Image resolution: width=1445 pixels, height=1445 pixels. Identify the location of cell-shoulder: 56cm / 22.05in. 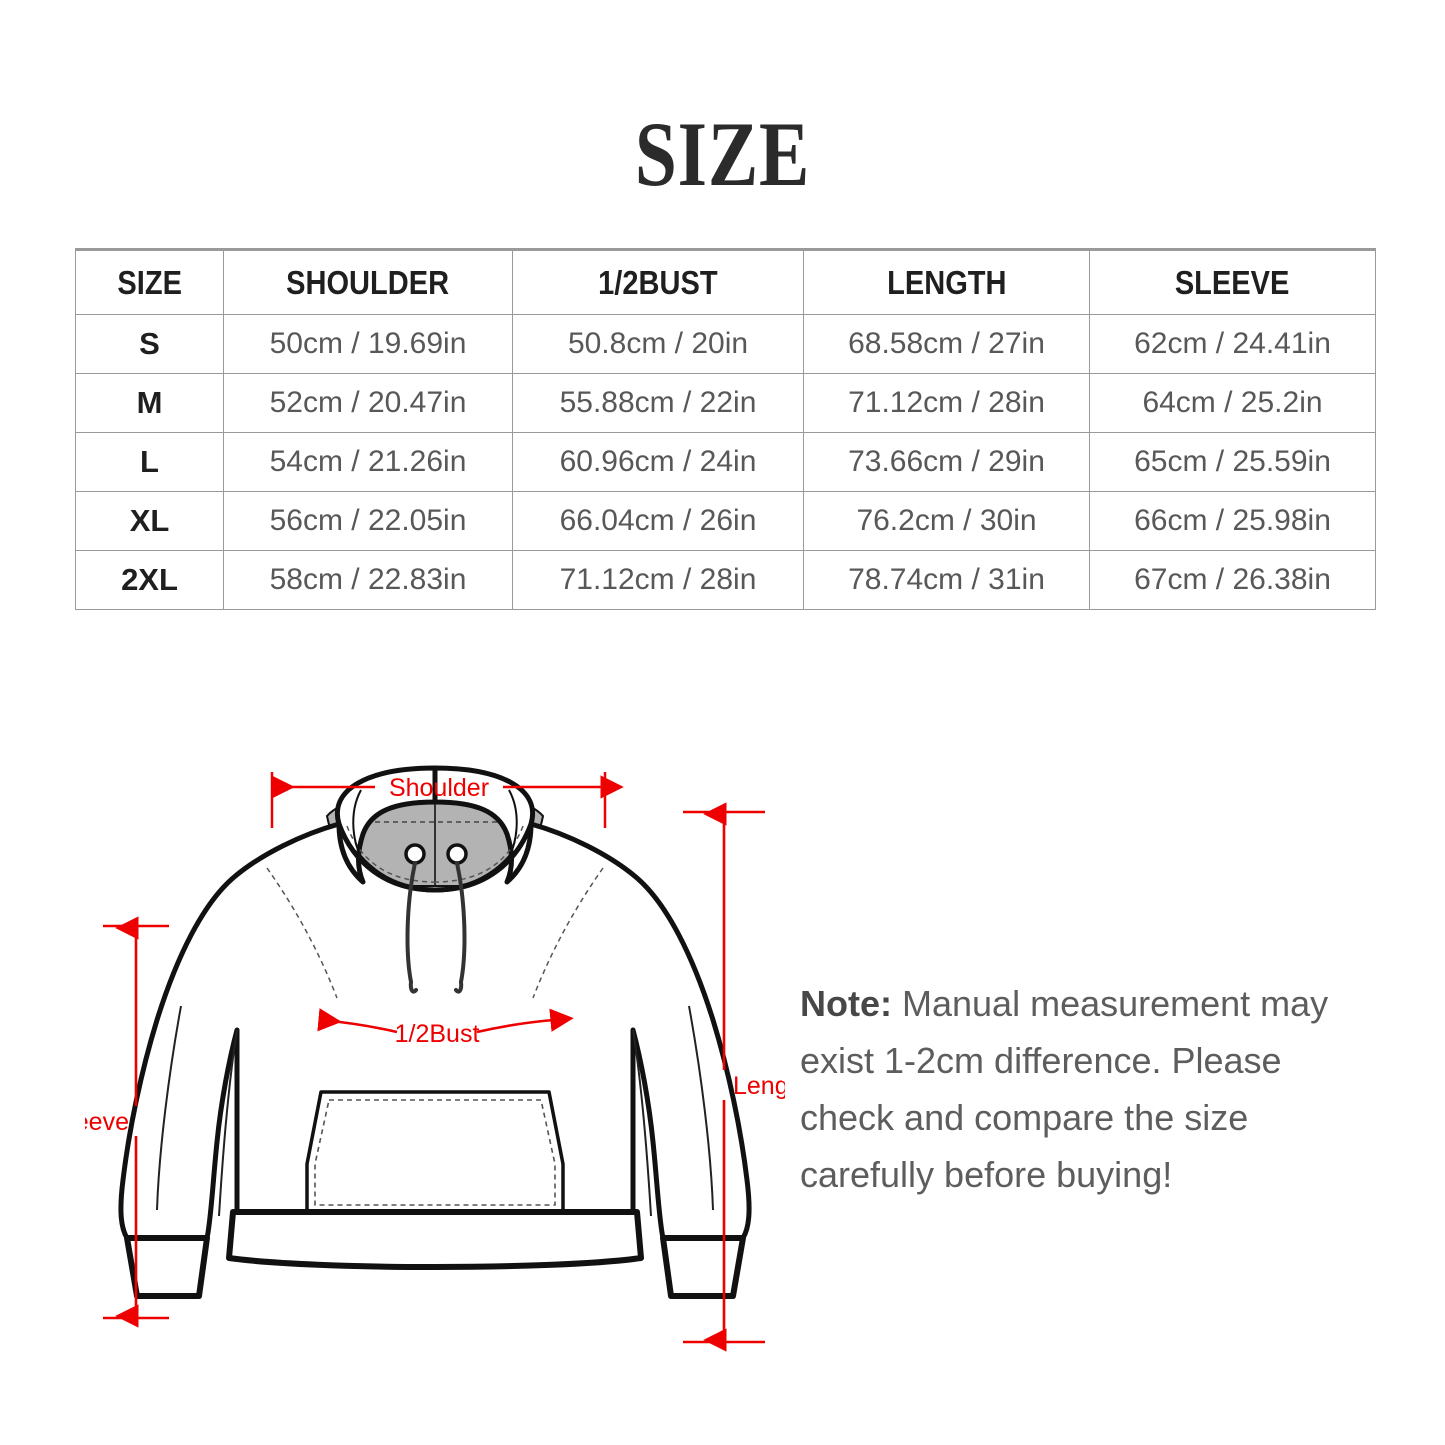
(368, 521).